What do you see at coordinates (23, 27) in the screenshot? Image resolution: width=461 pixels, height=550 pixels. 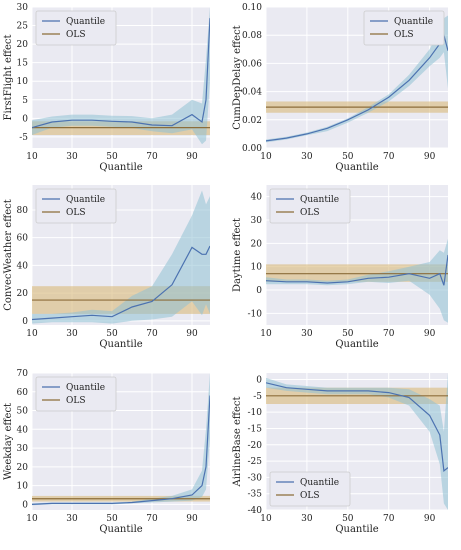 I see `y-tick-label: 25` at bounding box center [23, 27].